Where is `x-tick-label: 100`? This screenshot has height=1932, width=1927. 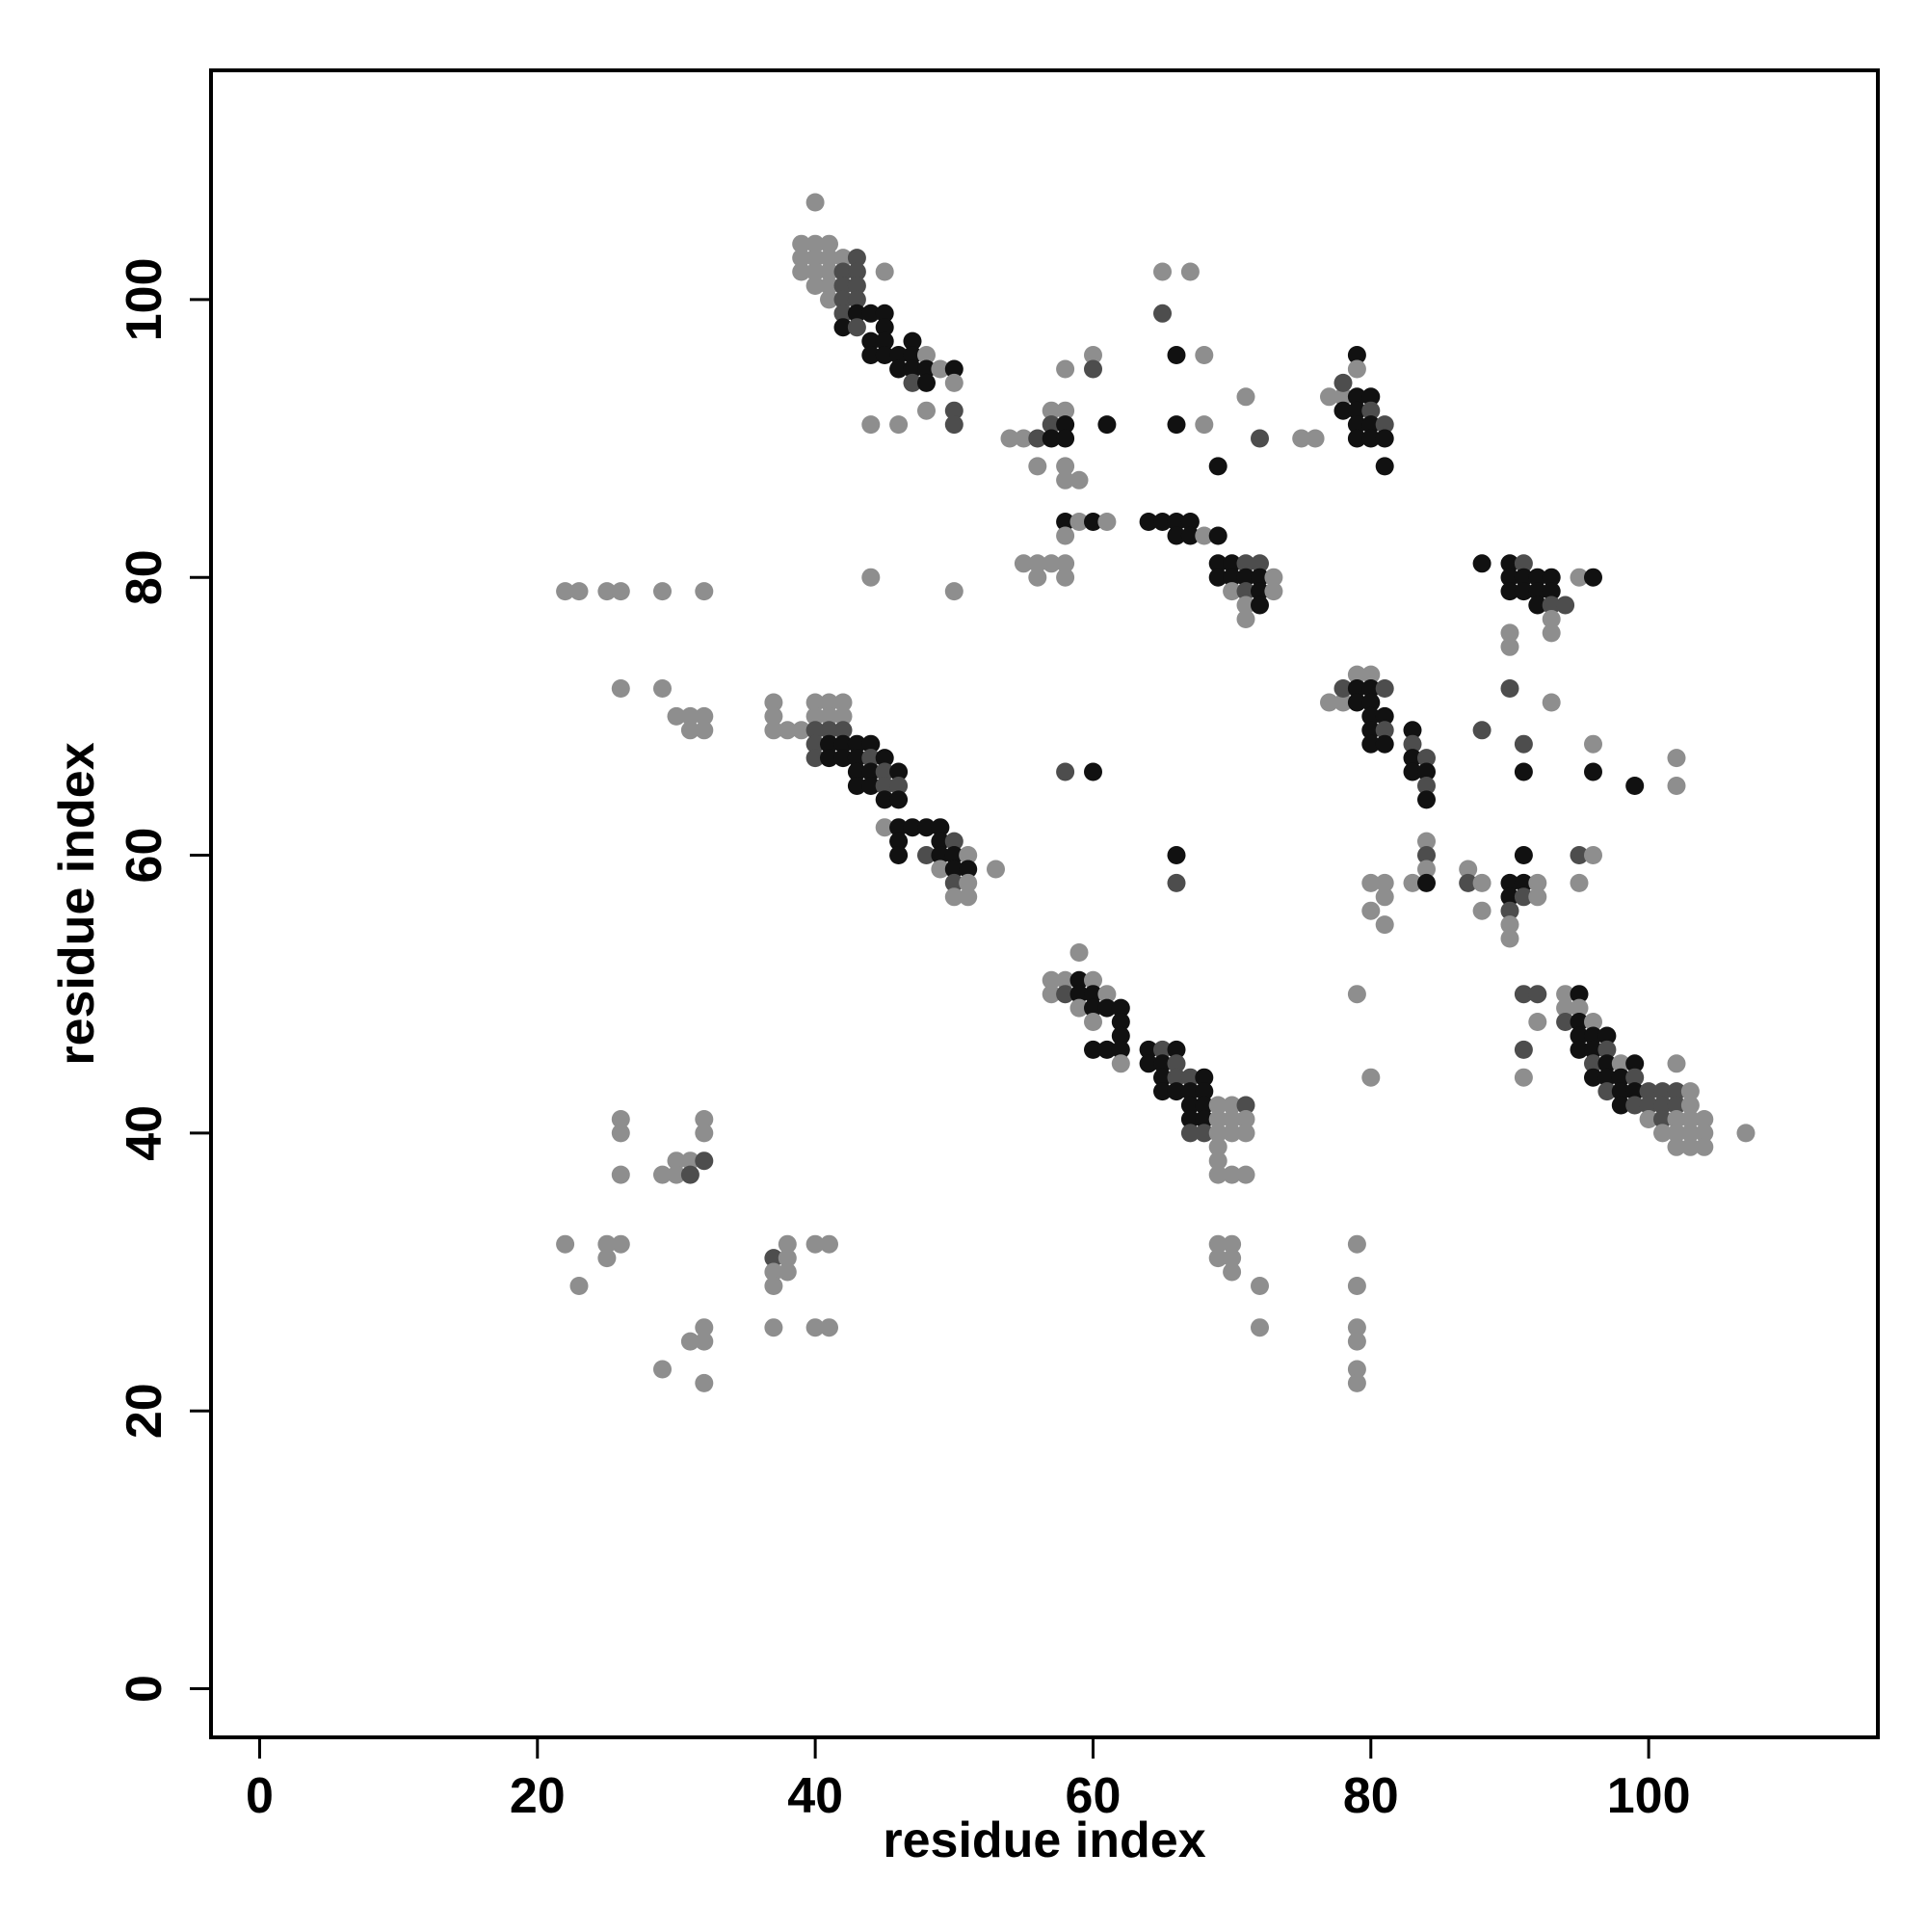 x-tick-label: 100 is located at coordinates (1649, 1796).